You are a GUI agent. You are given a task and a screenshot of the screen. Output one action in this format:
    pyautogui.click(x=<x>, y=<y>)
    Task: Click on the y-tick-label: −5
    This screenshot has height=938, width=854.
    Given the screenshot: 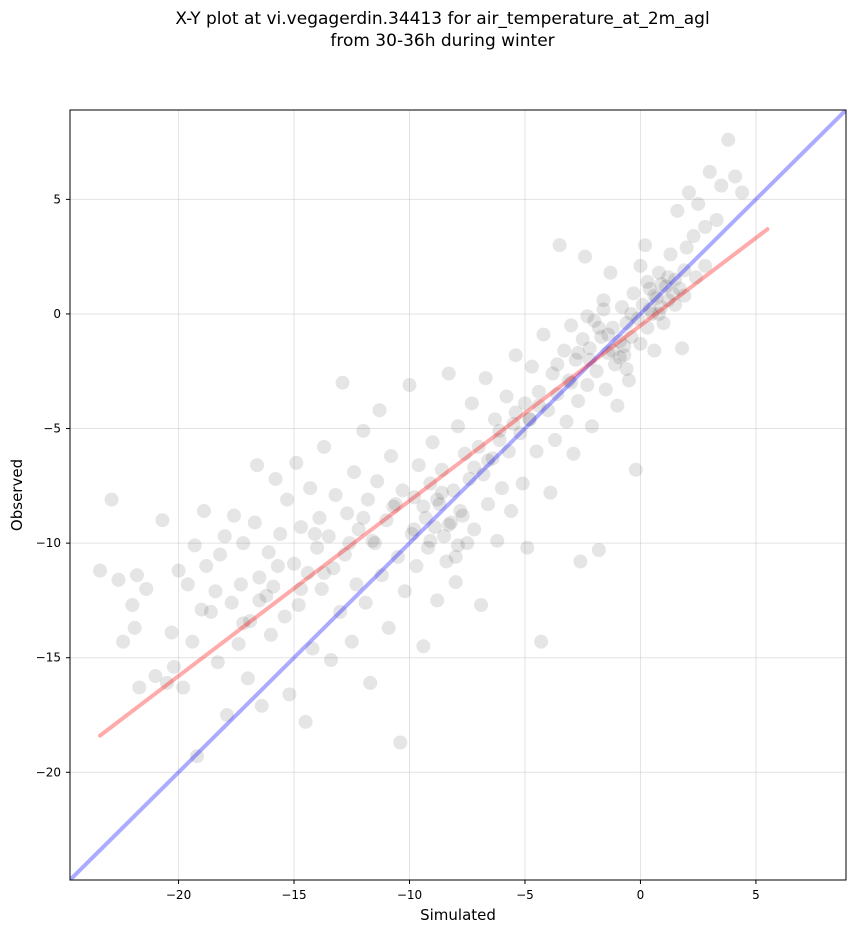 What is the action you would take?
    pyautogui.click(x=52, y=429)
    